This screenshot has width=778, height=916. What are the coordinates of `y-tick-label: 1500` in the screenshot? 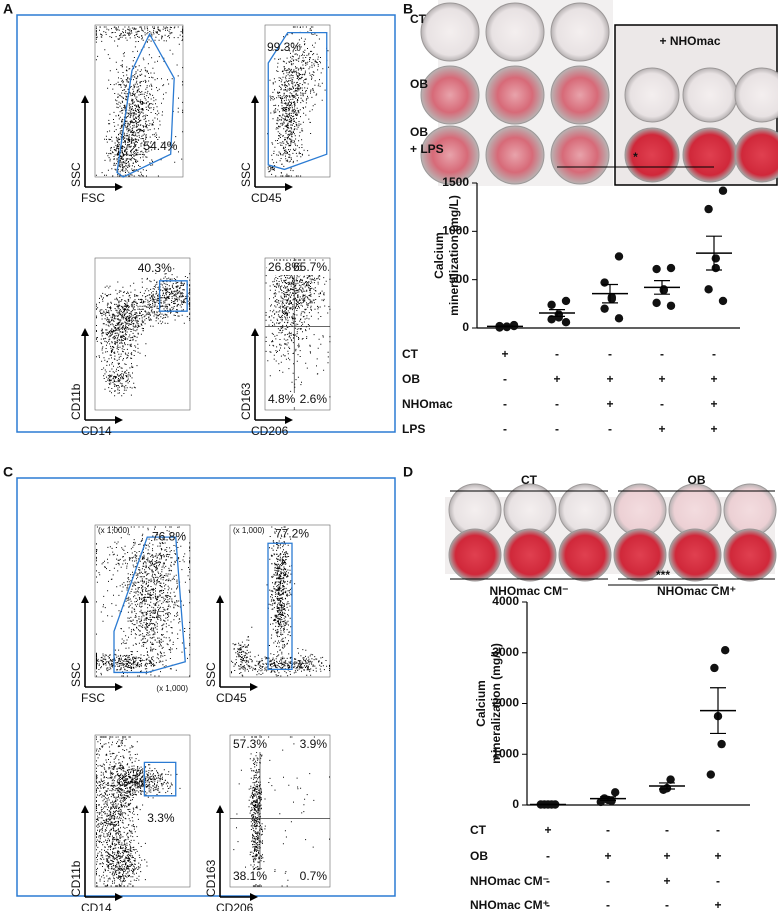 It's located at (455, 182).